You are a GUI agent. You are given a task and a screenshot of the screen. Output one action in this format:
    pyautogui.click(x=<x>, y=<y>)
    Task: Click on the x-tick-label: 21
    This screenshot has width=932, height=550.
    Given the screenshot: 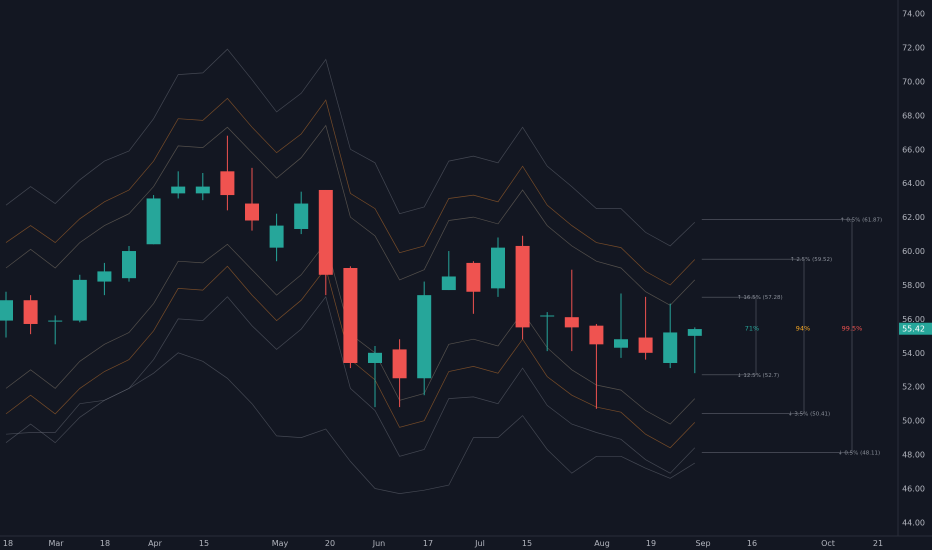 What is the action you would take?
    pyautogui.click(x=878, y=543)
    